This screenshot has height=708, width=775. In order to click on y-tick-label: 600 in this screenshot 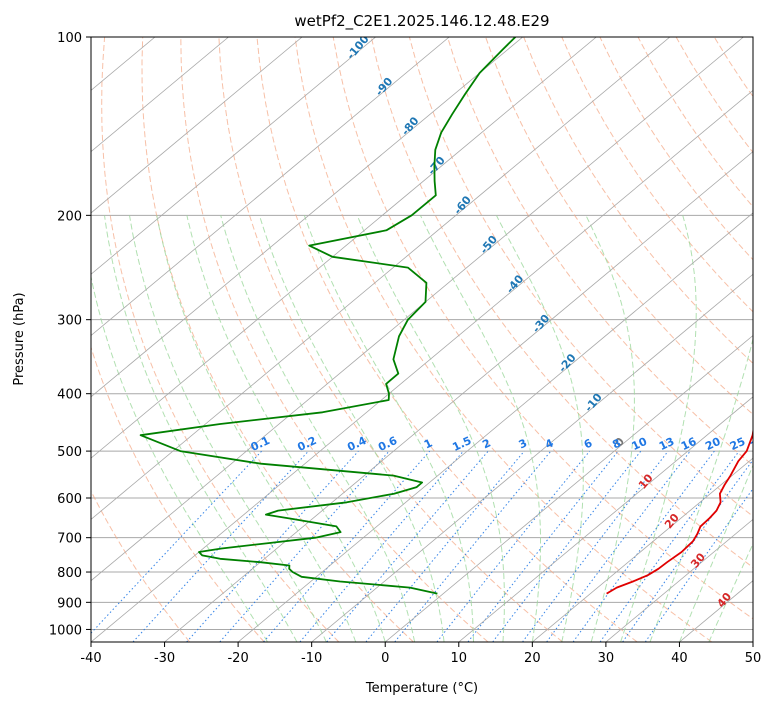, I will do `click(69, 499)`.